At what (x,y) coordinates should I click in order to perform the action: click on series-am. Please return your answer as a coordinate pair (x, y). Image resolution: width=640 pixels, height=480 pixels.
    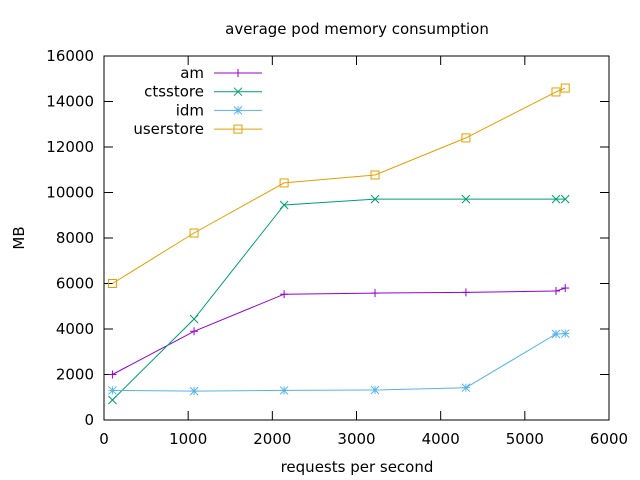
    Looking at the image, I should click on (339, 331).